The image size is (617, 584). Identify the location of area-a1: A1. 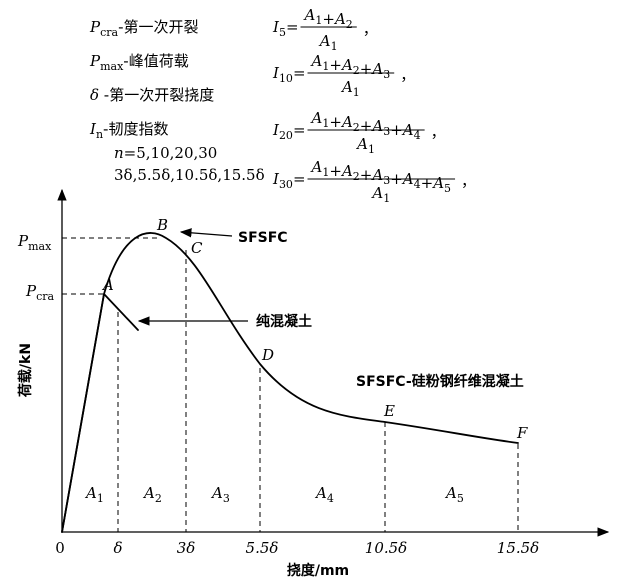
(94, 494).